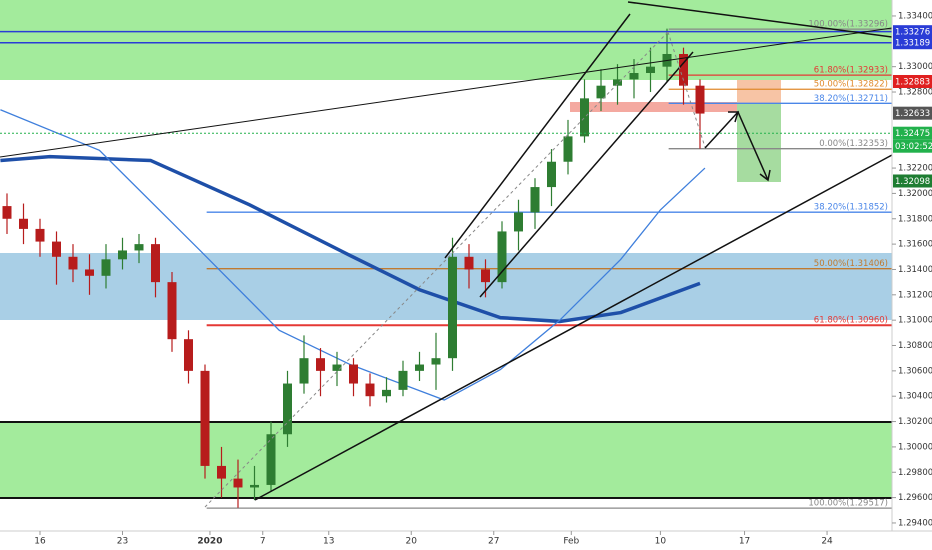  Describe the element at coordinates (851, 208) in the screenshot. I see `fib-label: 38.20%(1.31852)` at that location.